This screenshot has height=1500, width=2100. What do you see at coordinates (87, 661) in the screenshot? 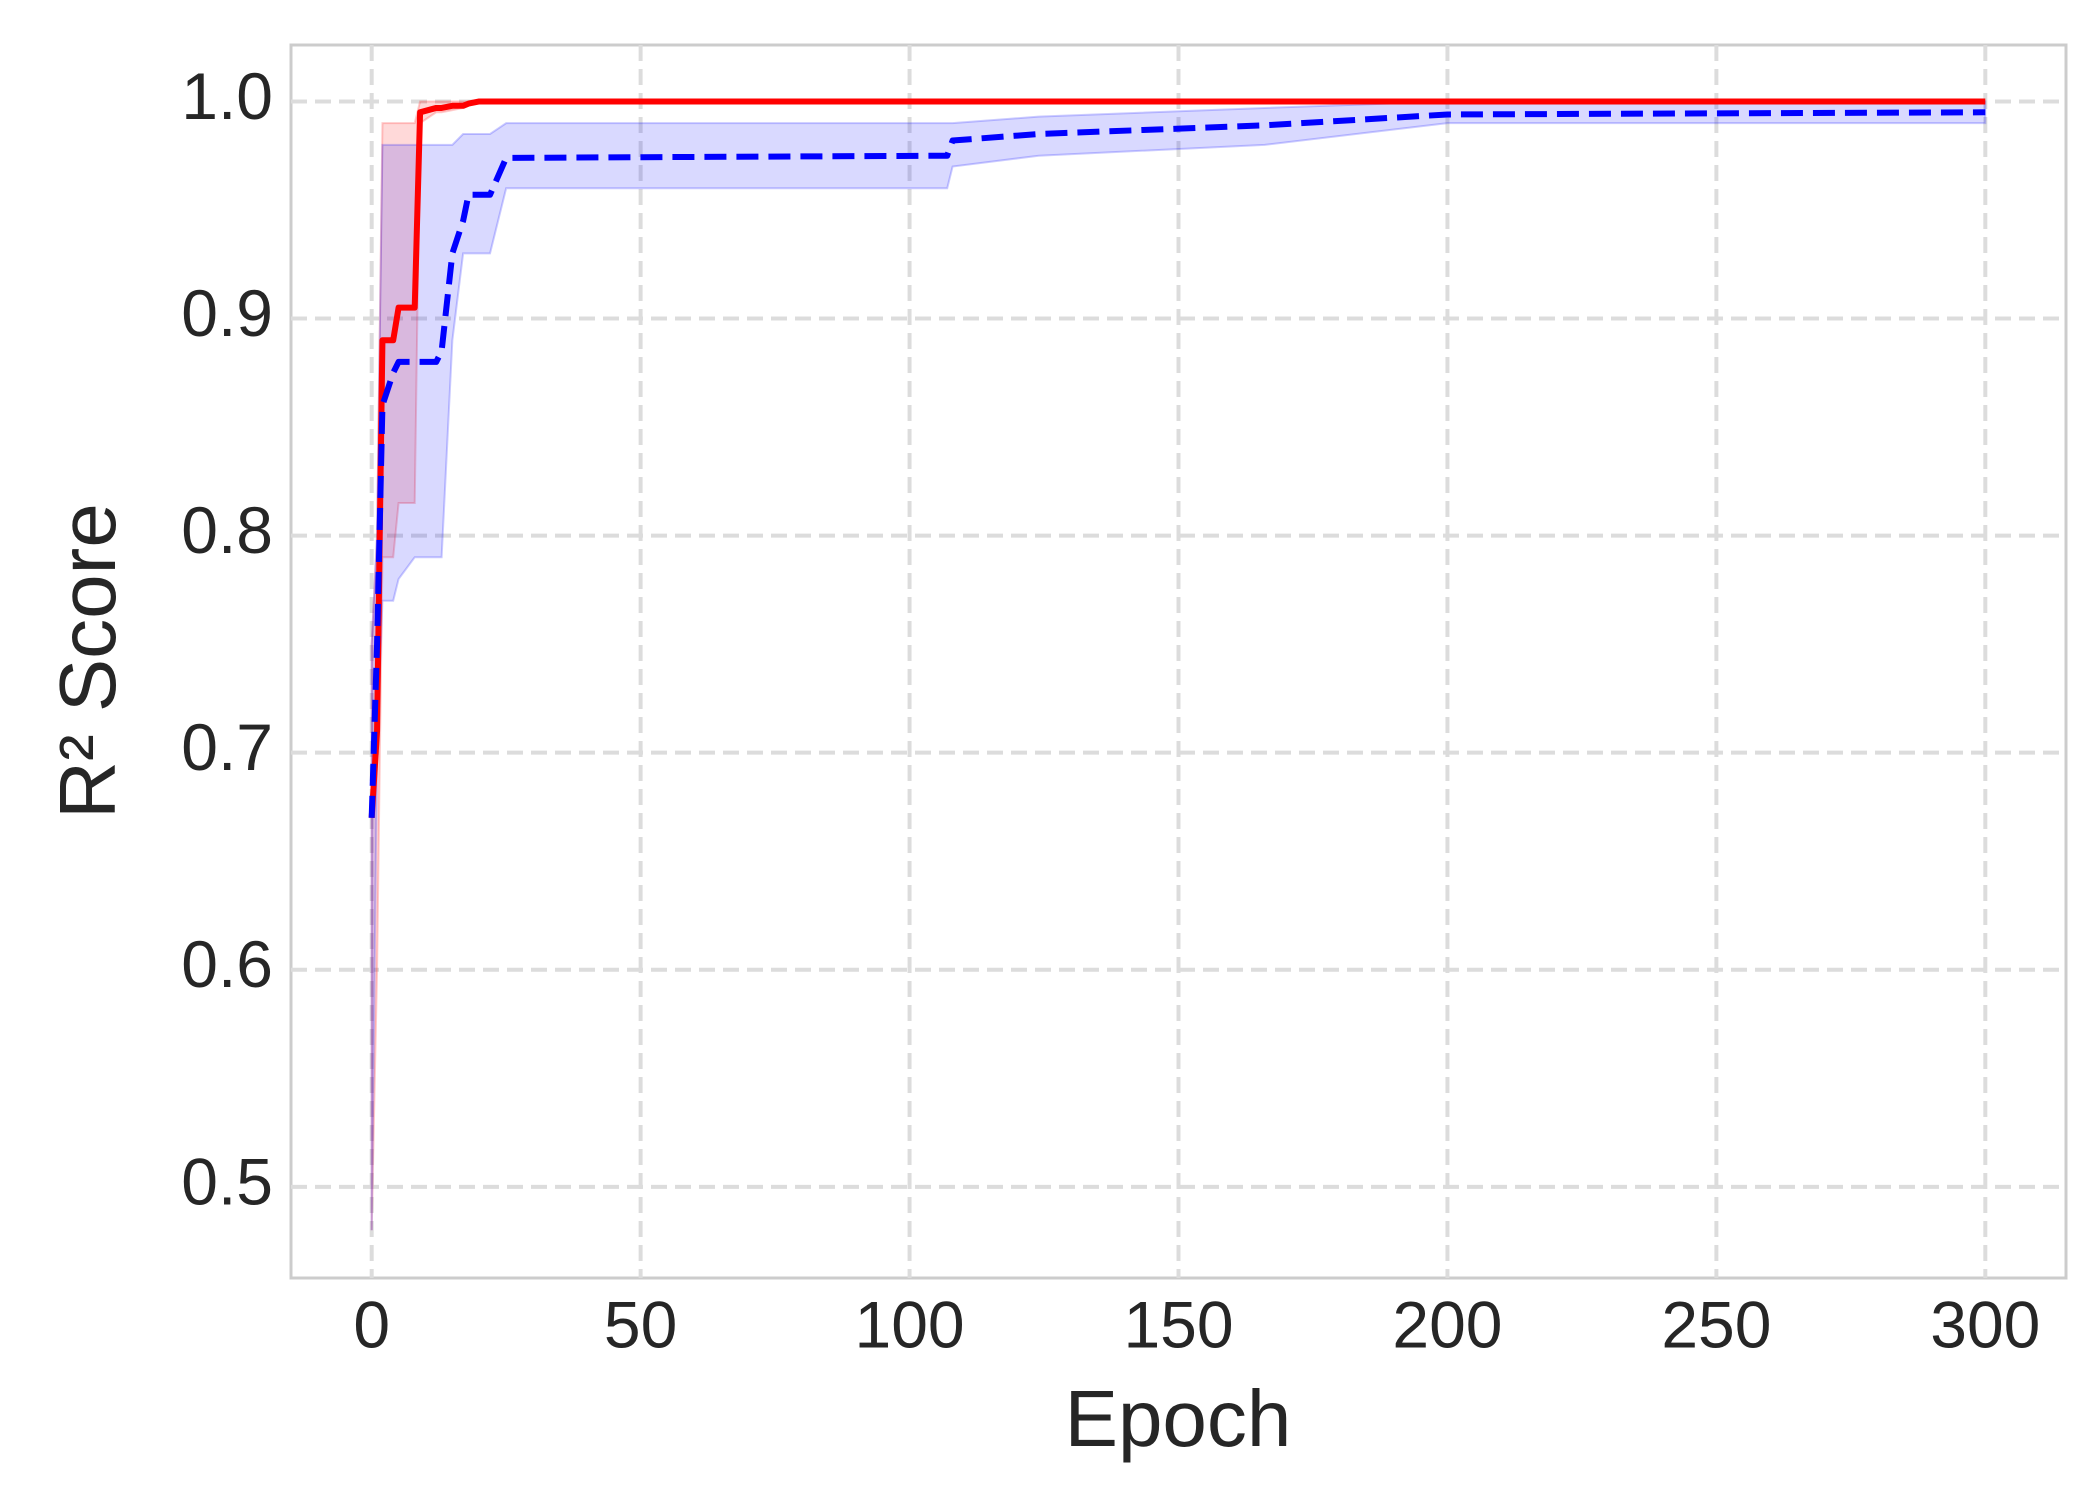
I see `y-axis-label: R² Score` at bounding box center [87, 661].